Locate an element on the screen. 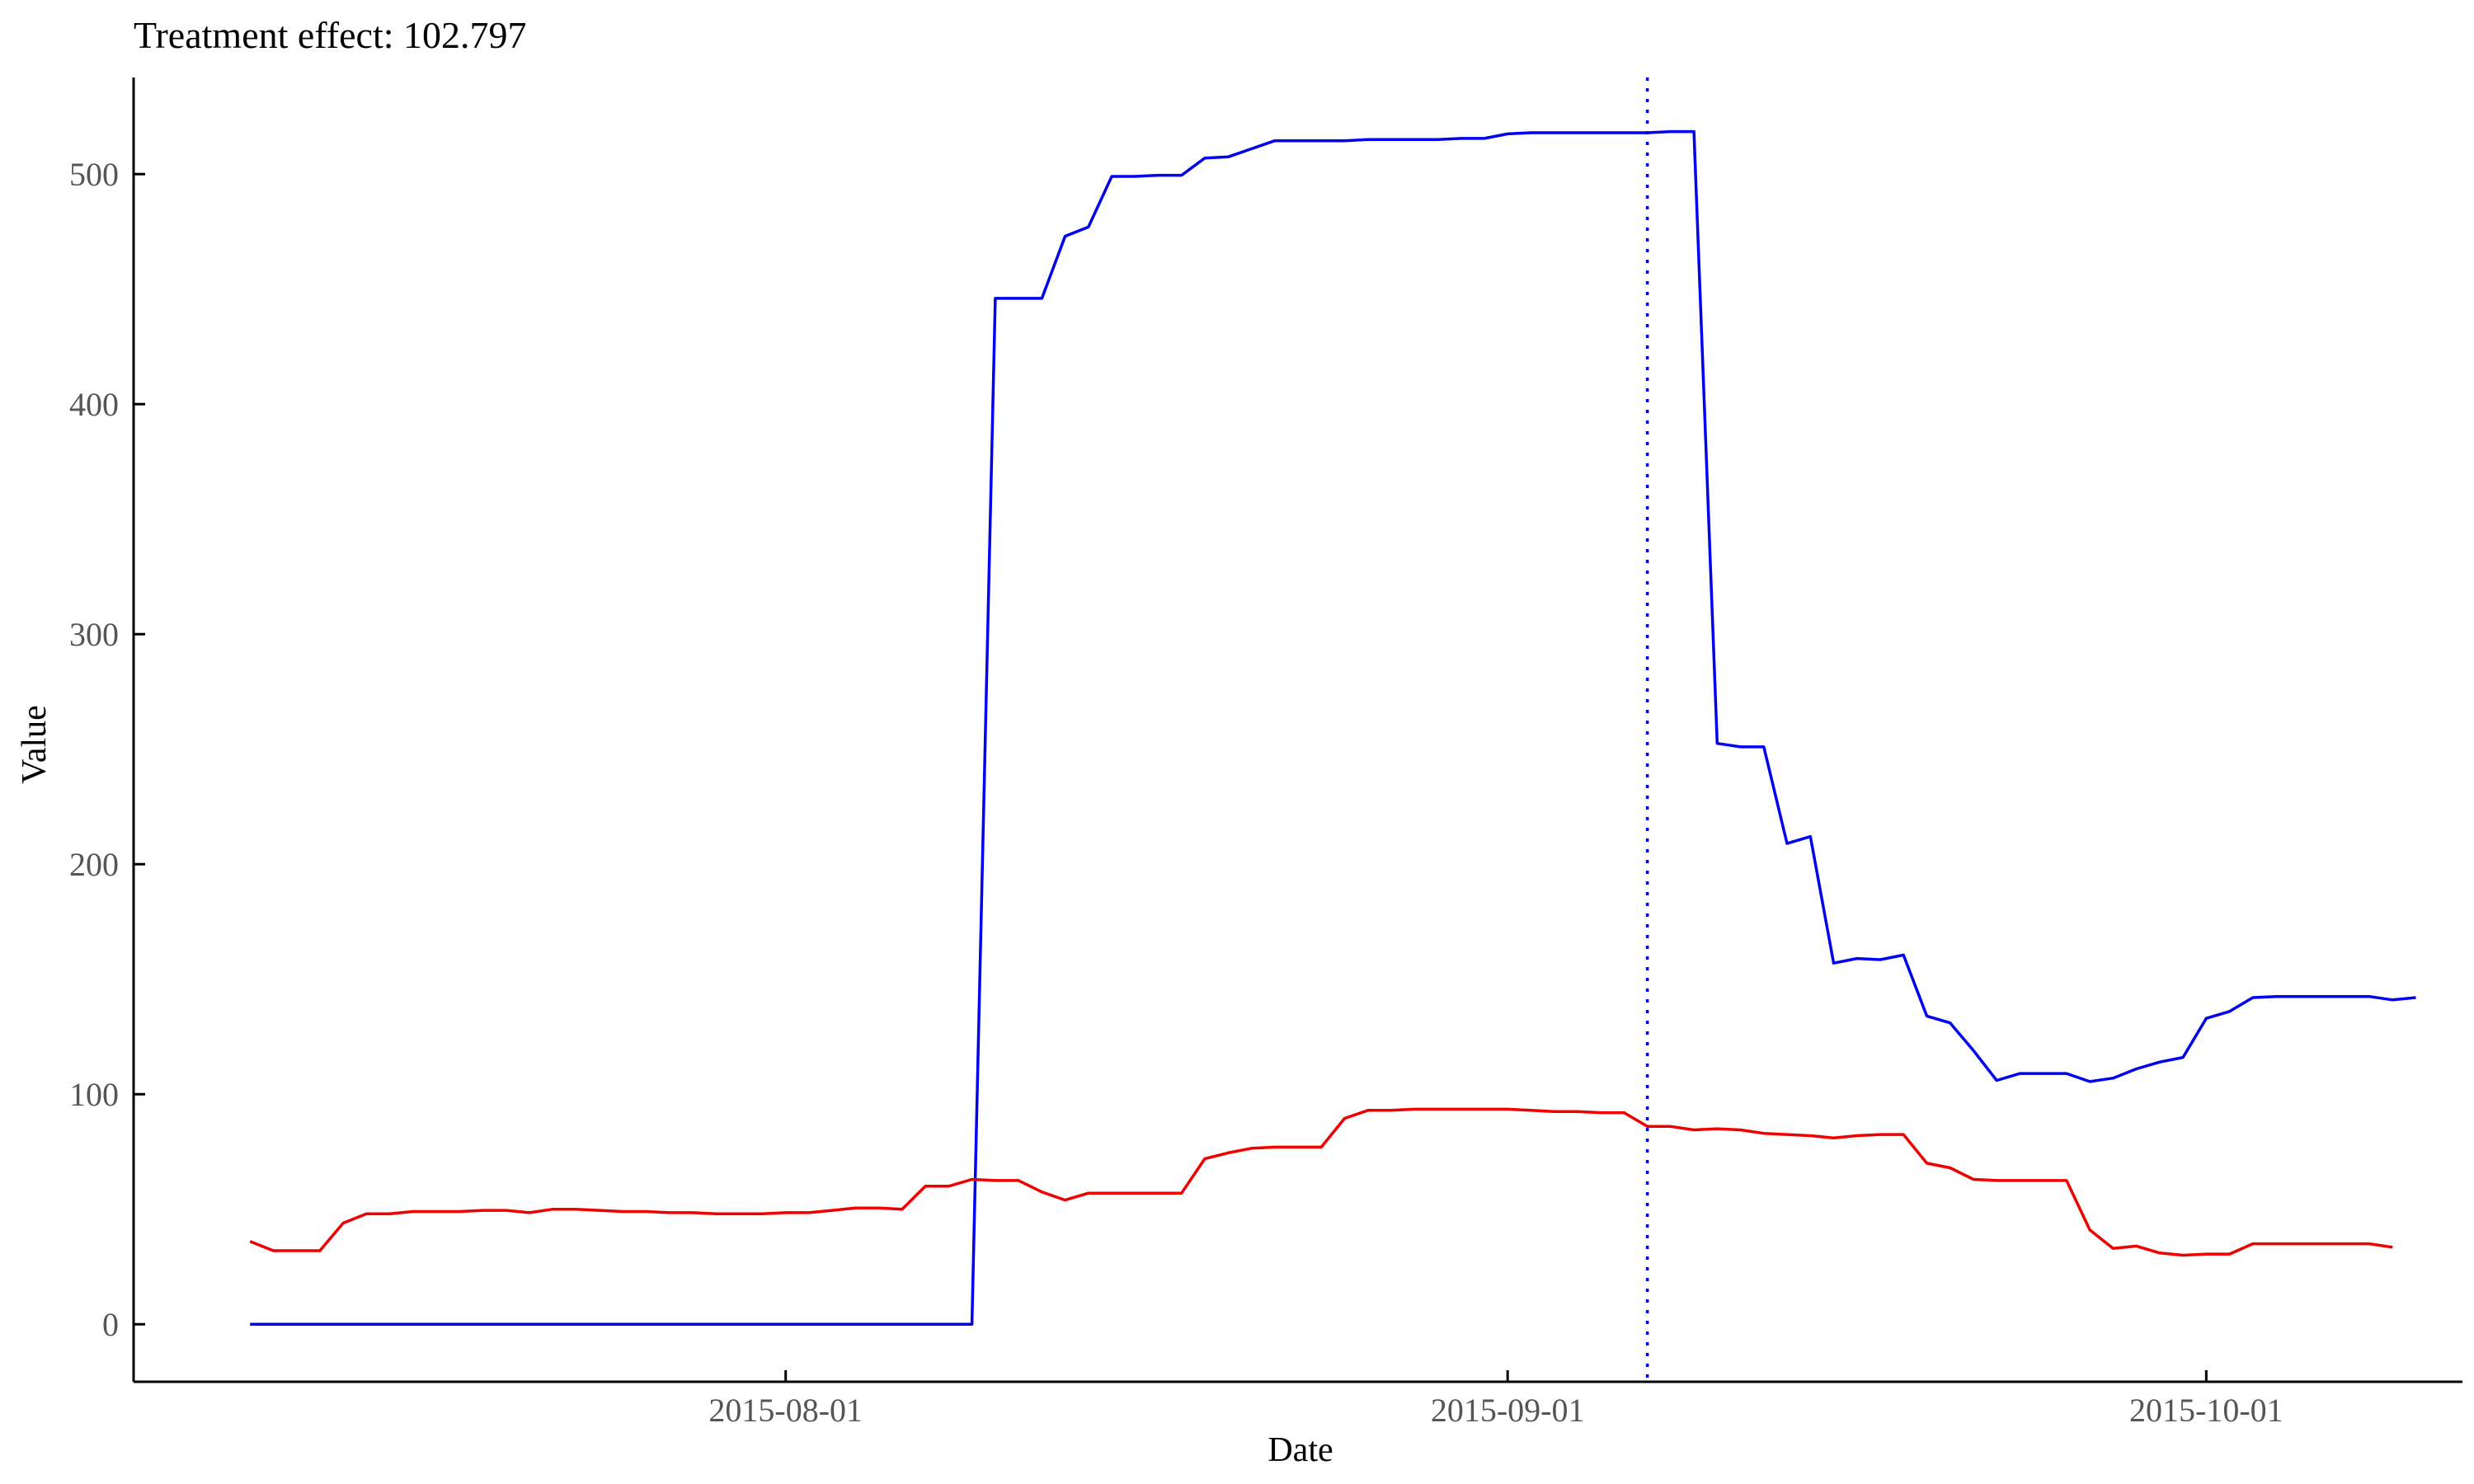  y-tick-label: 500 is located at coordinates (94, 174).